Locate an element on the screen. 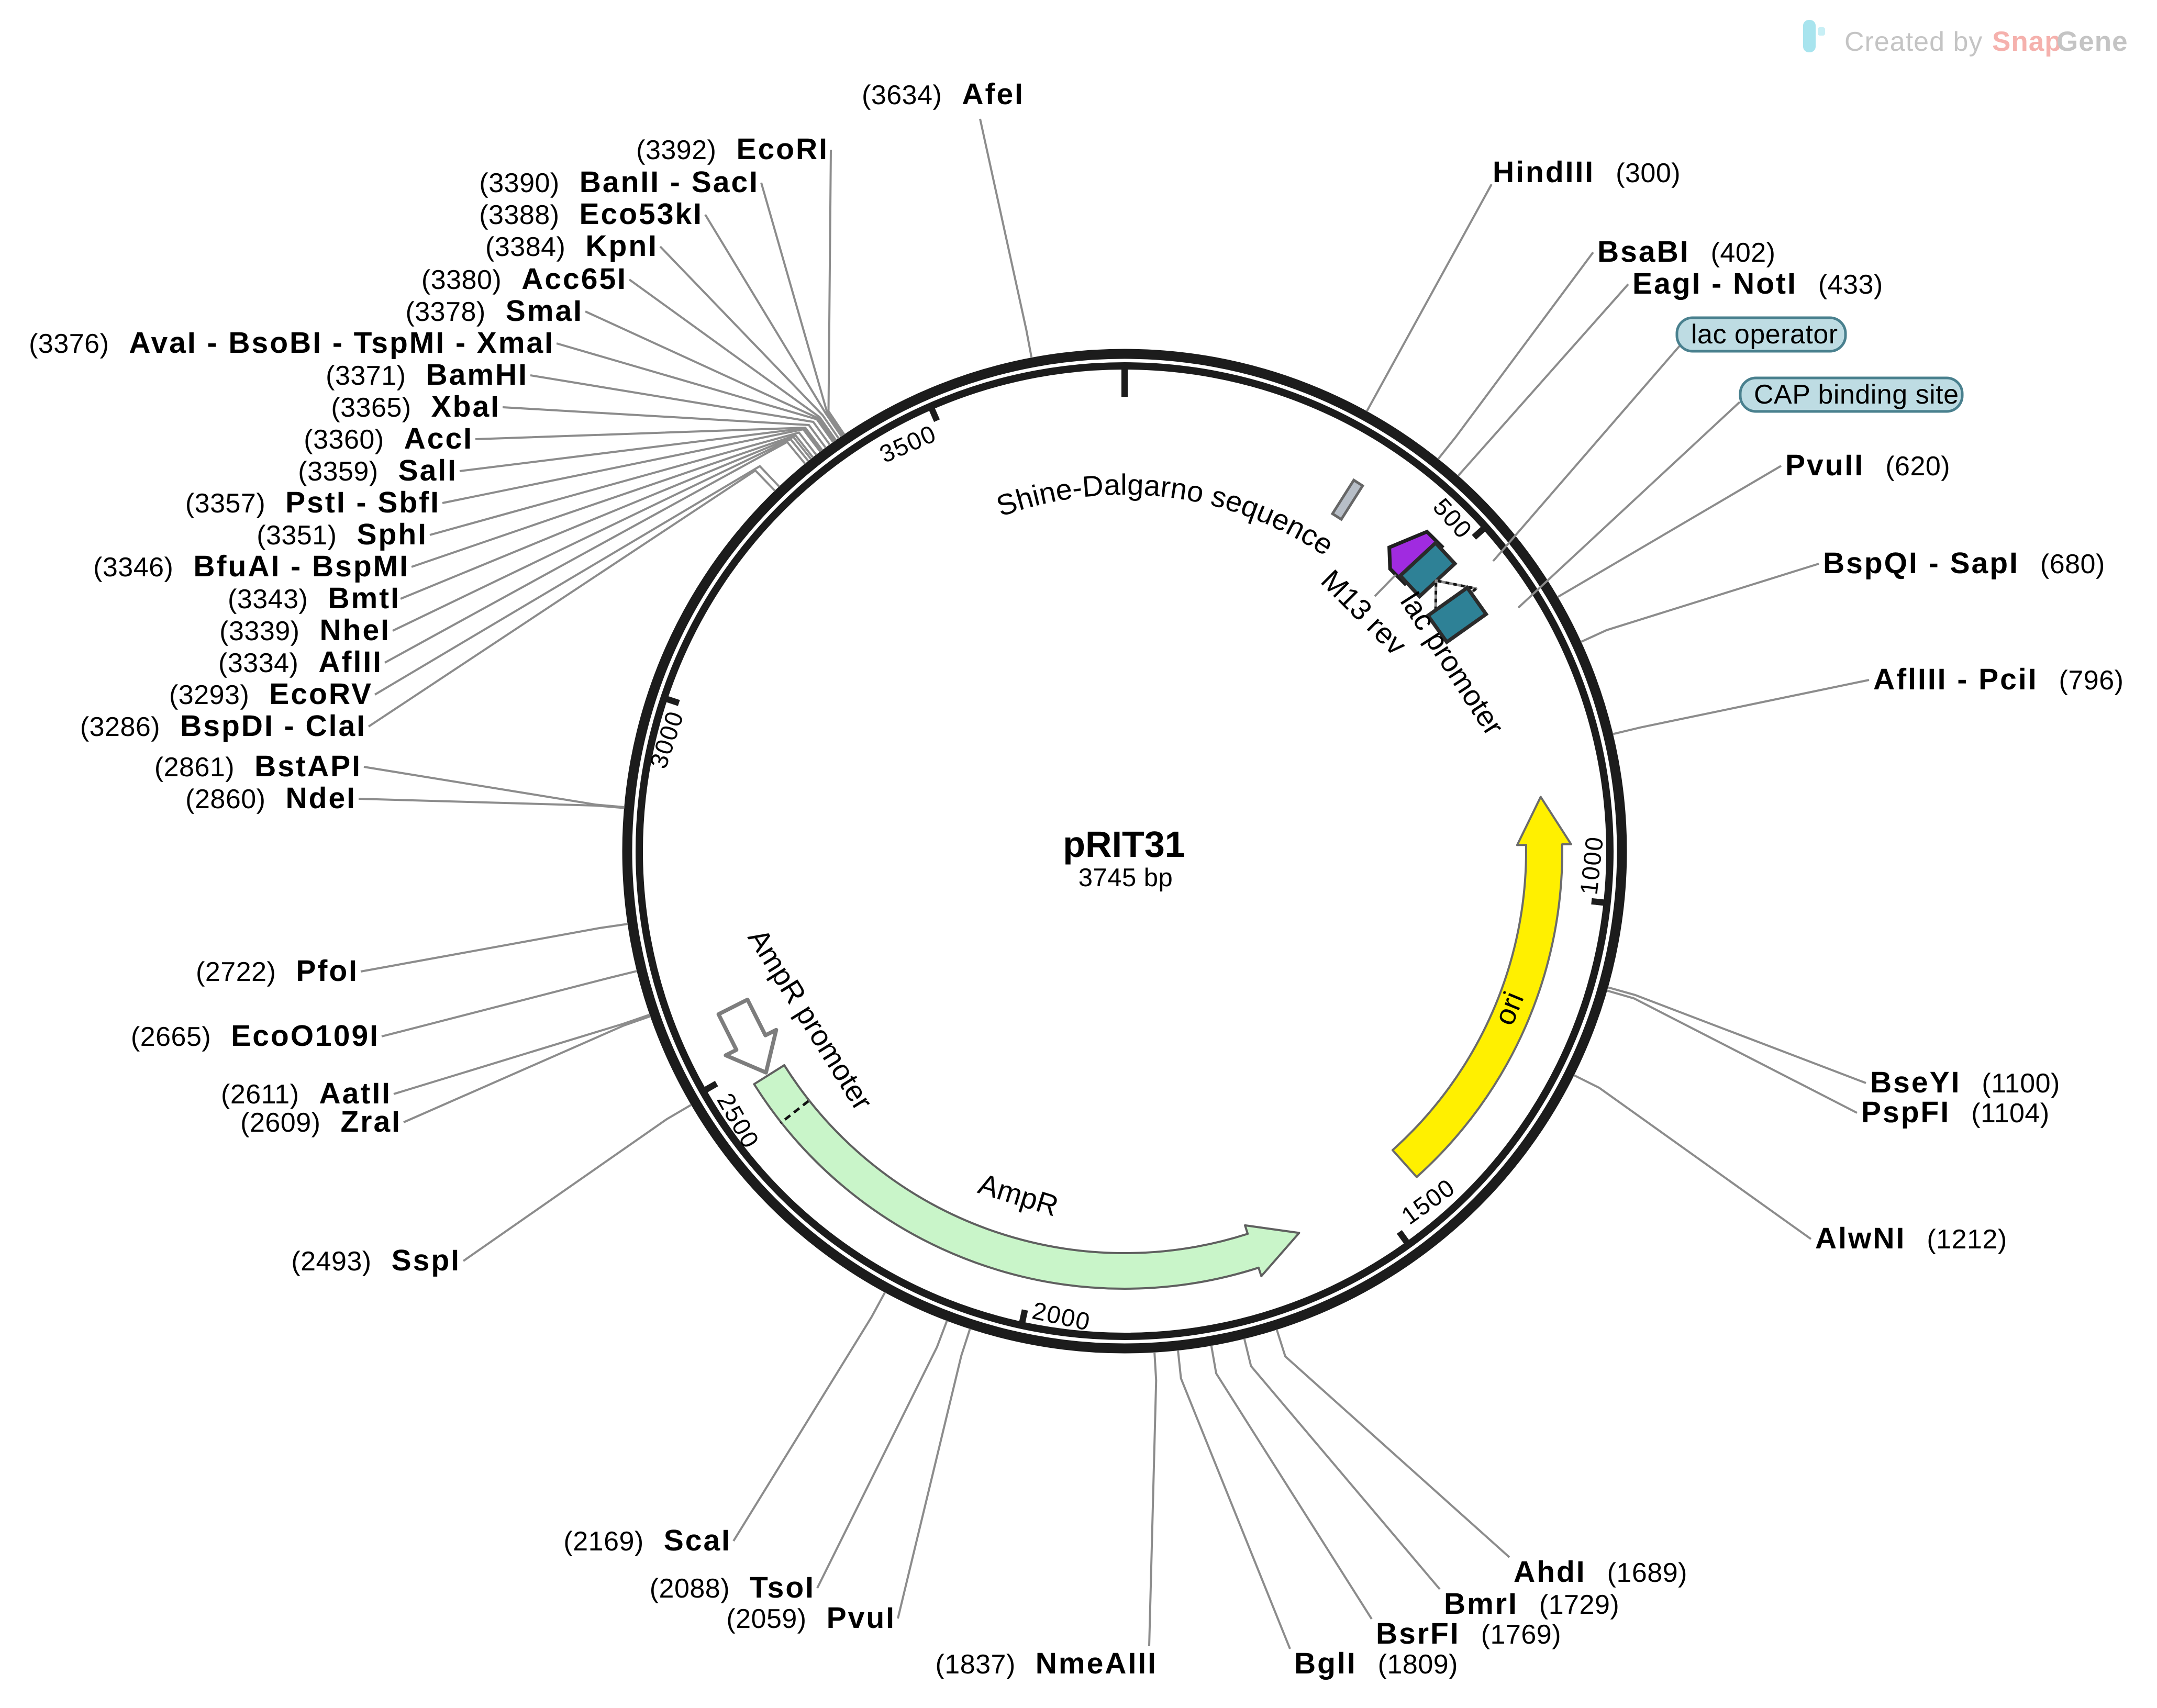 The image size is (2157, 1708). svg-text: pRIT31 is located at coordinates (1124, 844).